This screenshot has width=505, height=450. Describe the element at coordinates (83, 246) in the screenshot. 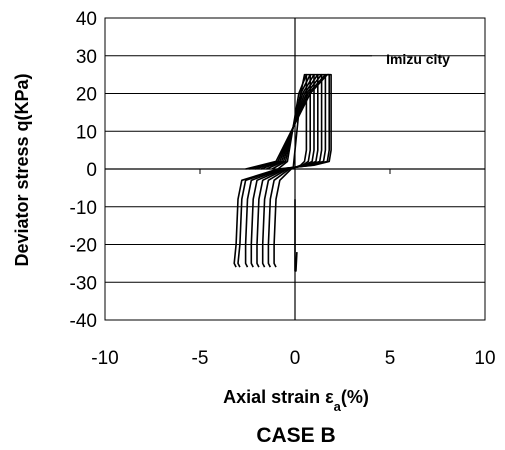

I see `y-tick-label: -20` at that location.